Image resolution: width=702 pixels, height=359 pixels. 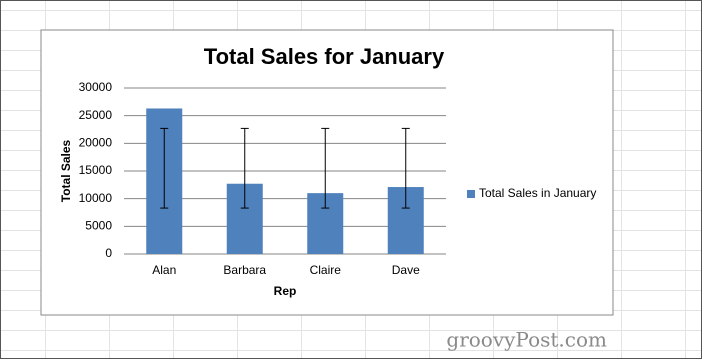 I want to click on legend-swatch, so click(x=471, y=194).